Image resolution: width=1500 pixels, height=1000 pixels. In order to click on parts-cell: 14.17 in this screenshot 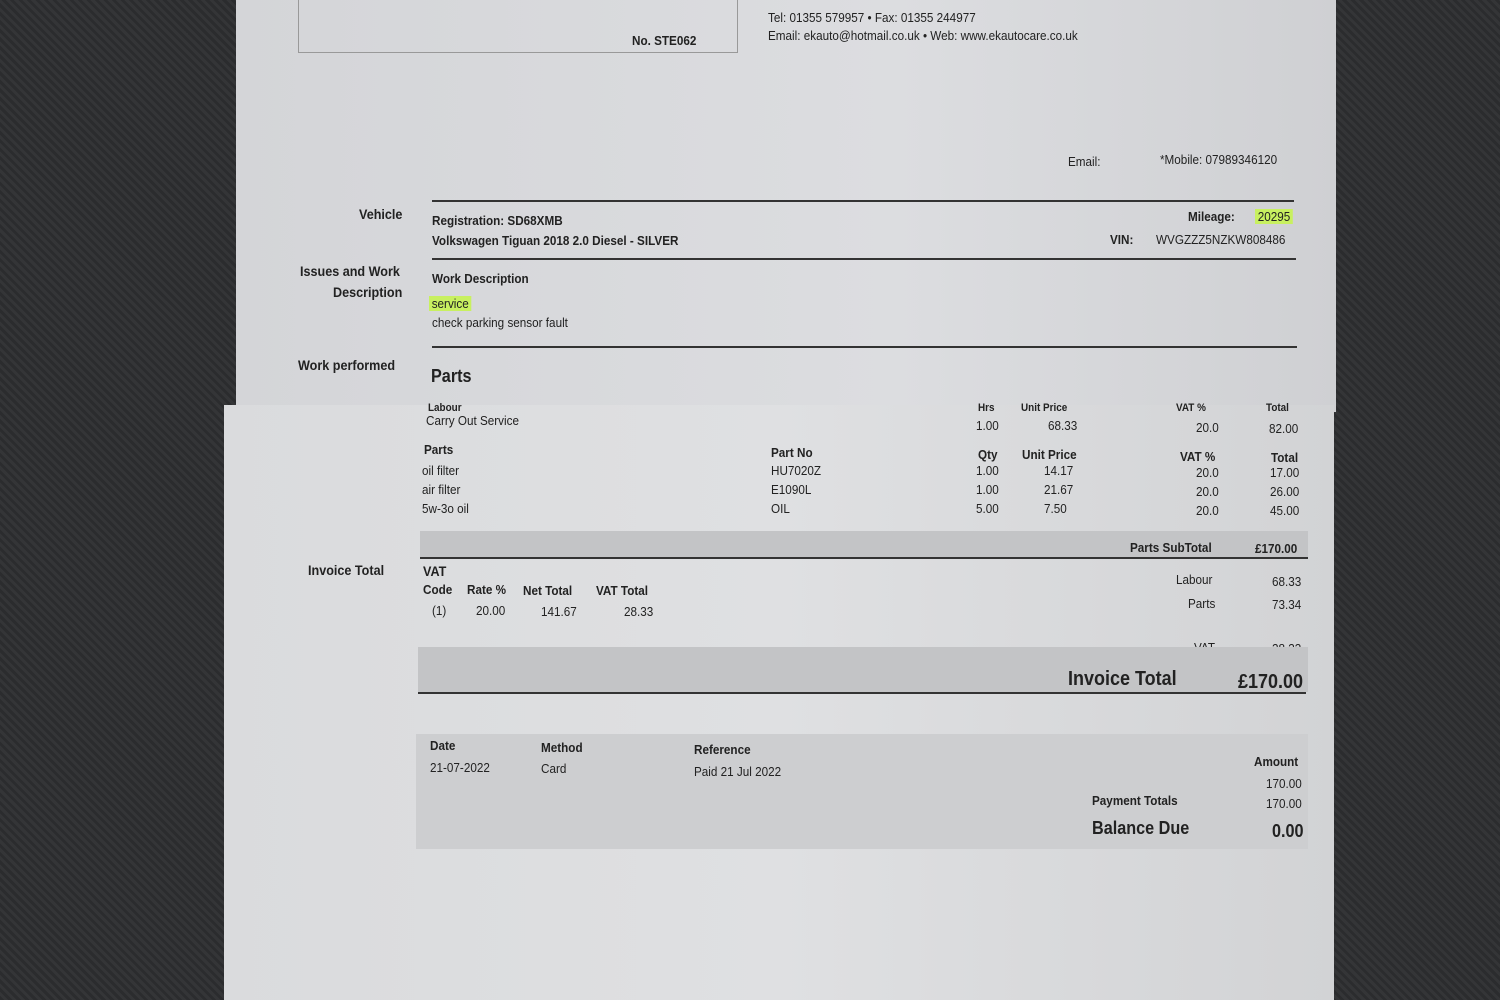, I will do `click(1059, 470)`.